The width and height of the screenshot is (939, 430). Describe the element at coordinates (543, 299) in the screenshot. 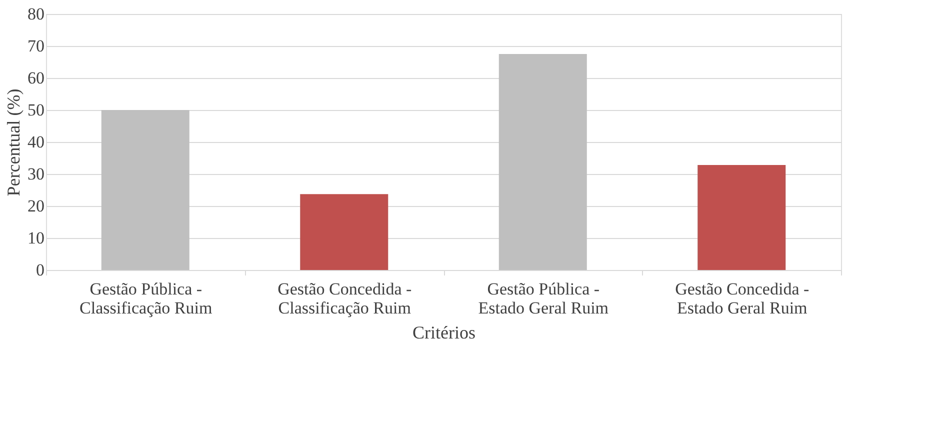

I see `x-tick-label: Gestão Pública - Estado Geral Ruim` at that location.